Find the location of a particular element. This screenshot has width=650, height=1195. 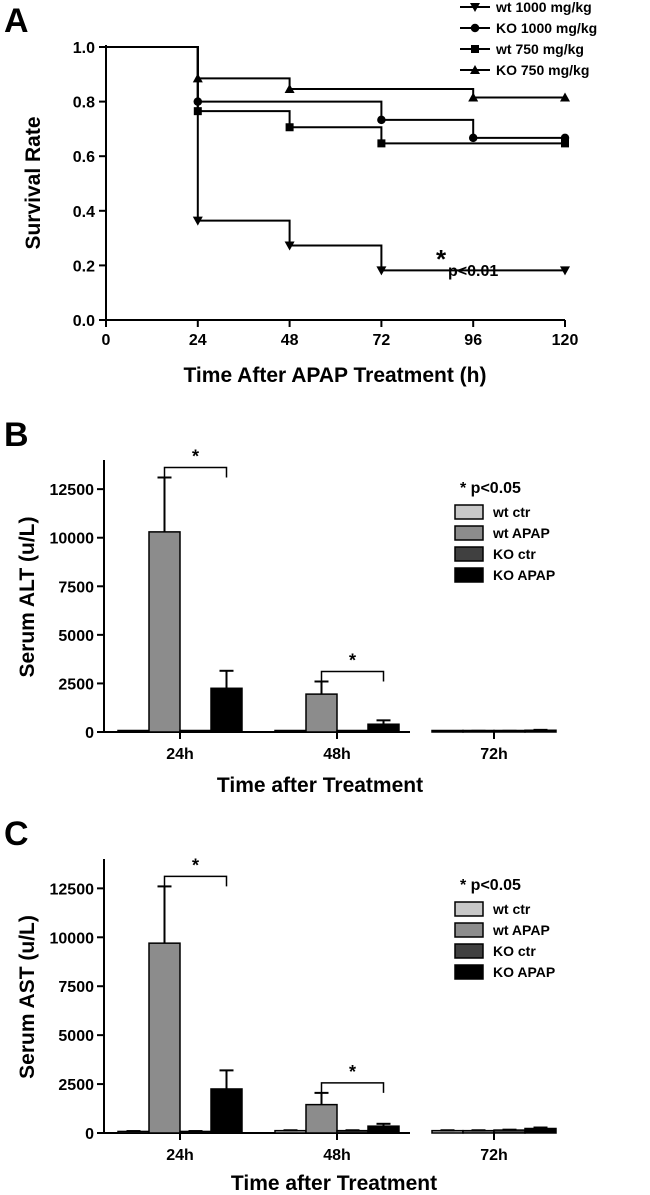

alt-y-axis-title: Serum ALT (u/L) is located at coordinates (27, 597).